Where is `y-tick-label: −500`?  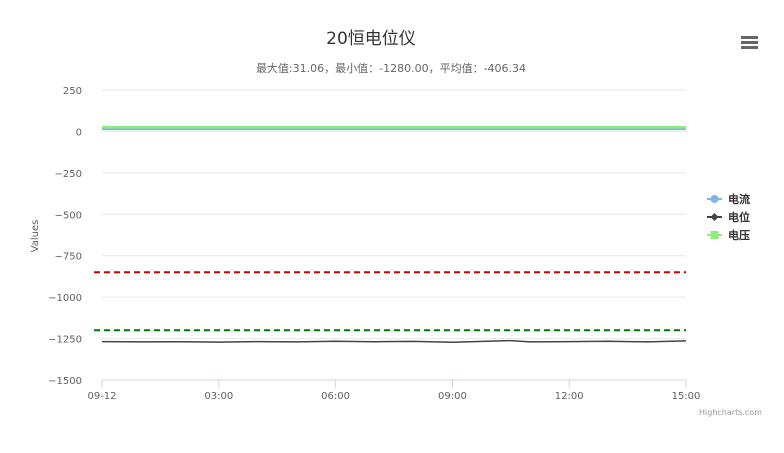
y-tick-label: −500 is located at coordinates (68, 215).